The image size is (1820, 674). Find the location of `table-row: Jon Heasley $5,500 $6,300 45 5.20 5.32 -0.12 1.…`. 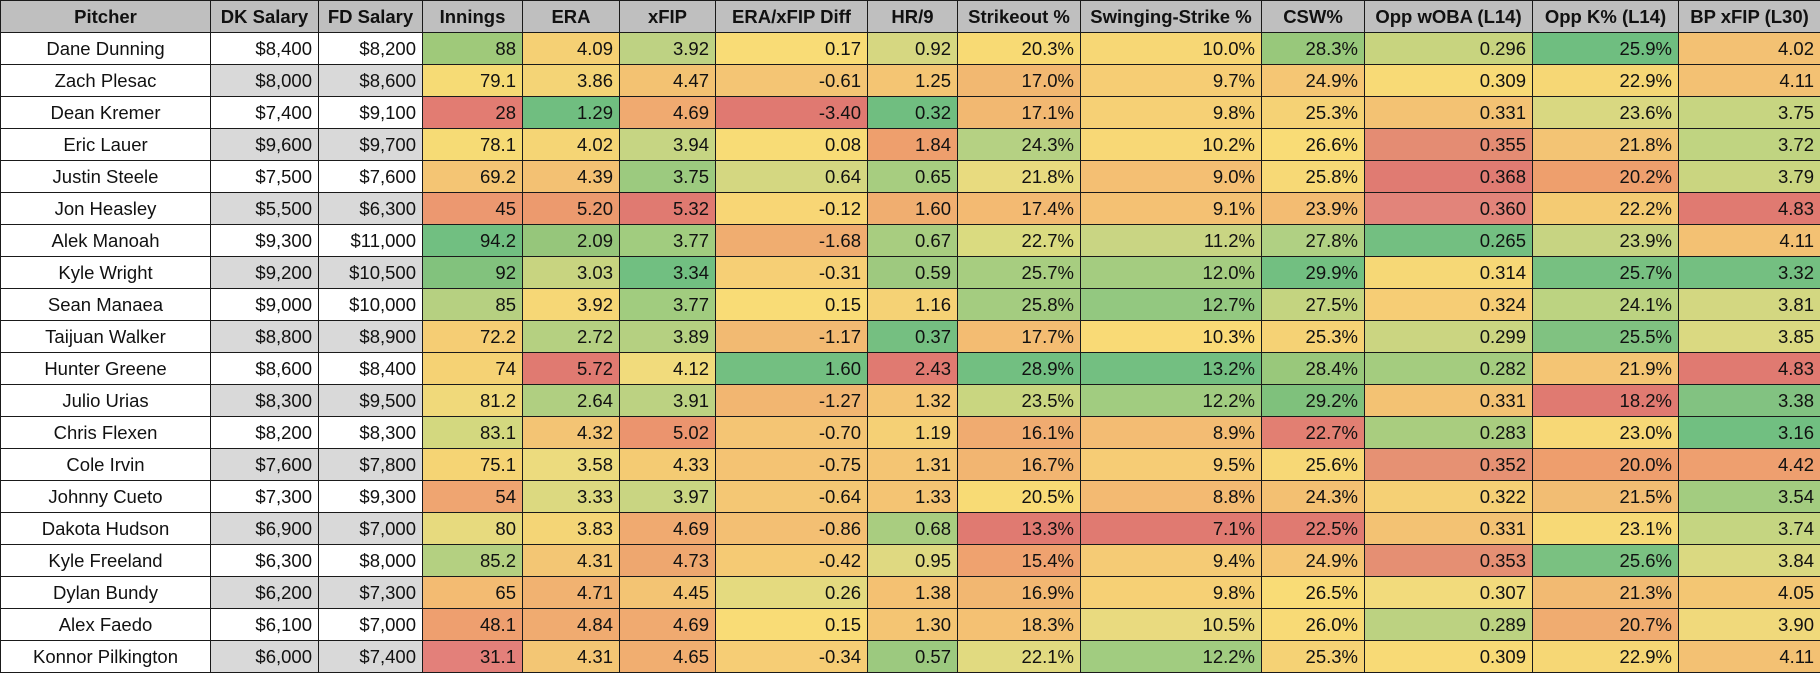

table-row: Jon Heasley $5,500 $6,300 45 5.20 5.32 -0.12 1.… is located at coordinates (910, 208).